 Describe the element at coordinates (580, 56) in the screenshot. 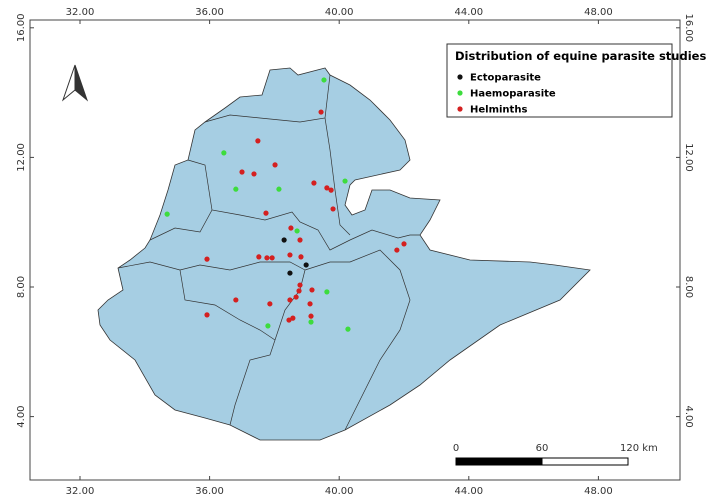

I see `legend-title: Distribution of equine parasite studies` at that location.